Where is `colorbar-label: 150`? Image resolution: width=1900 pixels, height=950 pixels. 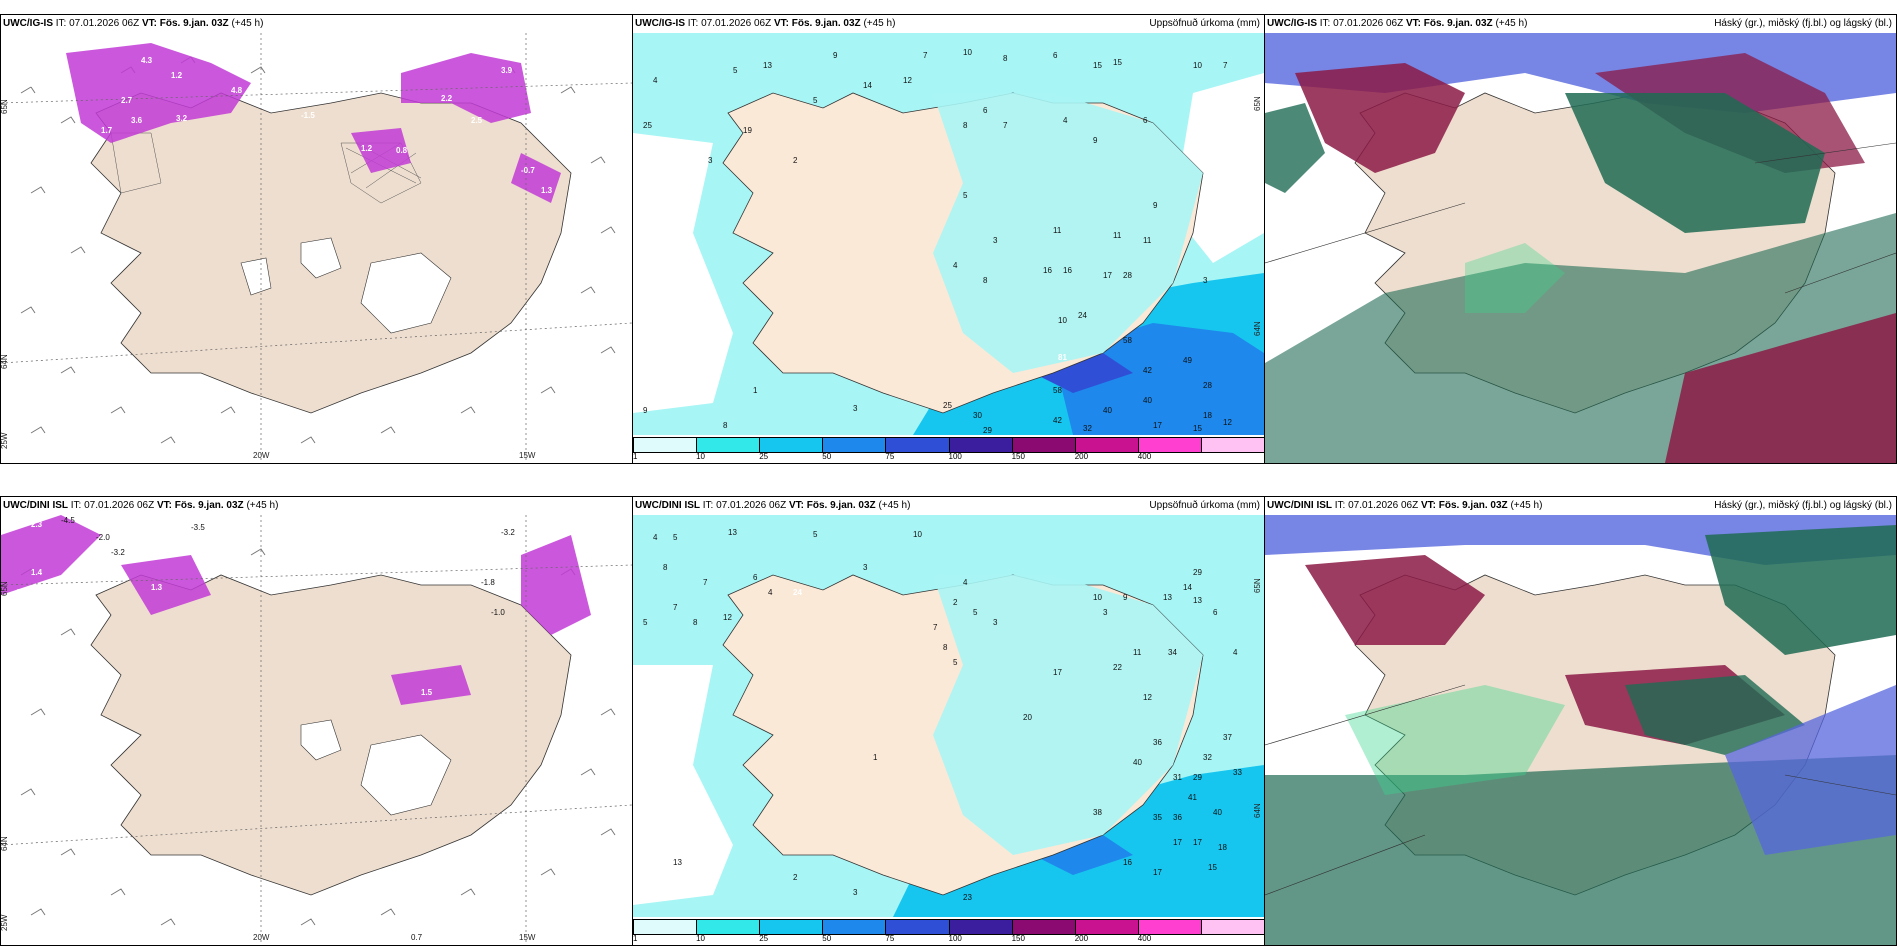 colorbar-label: 150 is located at coordinates (1018, 938).